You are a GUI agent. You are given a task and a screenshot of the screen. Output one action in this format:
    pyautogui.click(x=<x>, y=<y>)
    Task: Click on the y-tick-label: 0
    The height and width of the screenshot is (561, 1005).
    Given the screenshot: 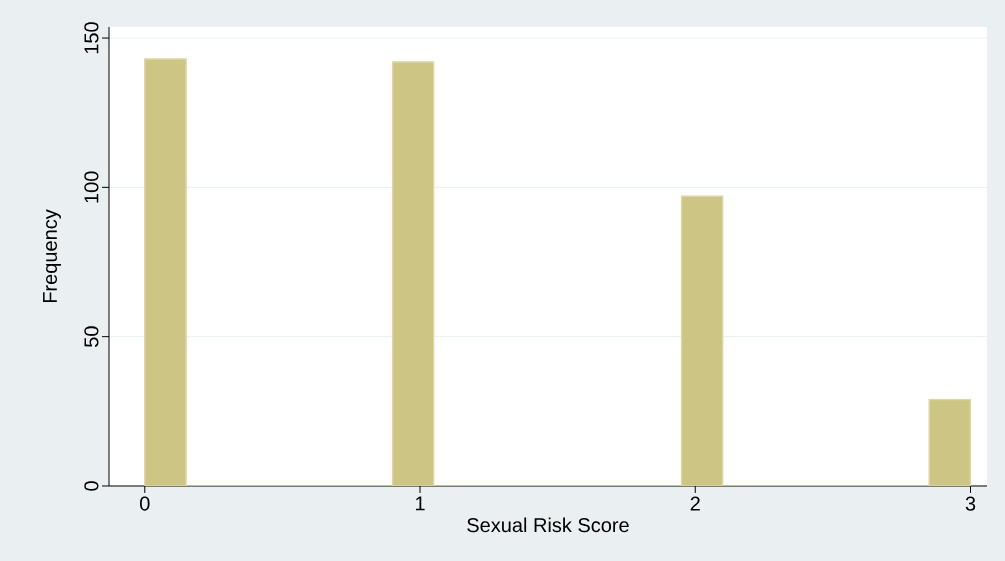 What is the action you would take?
    pyautogui.click(x=91, y=486)
    